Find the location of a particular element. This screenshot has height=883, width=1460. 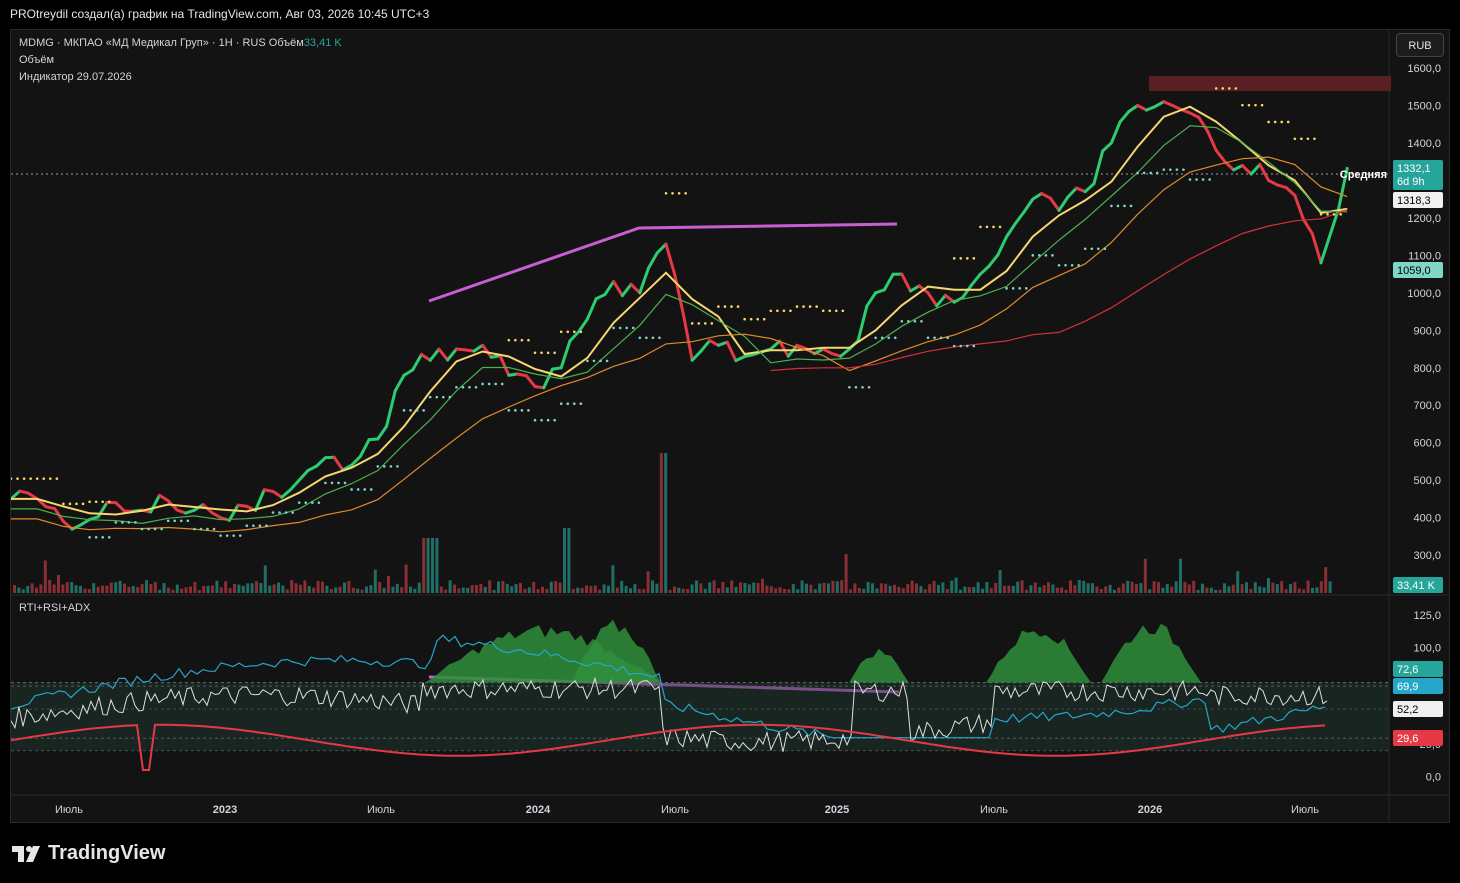

volume-series is located at coordinates (672, 523).